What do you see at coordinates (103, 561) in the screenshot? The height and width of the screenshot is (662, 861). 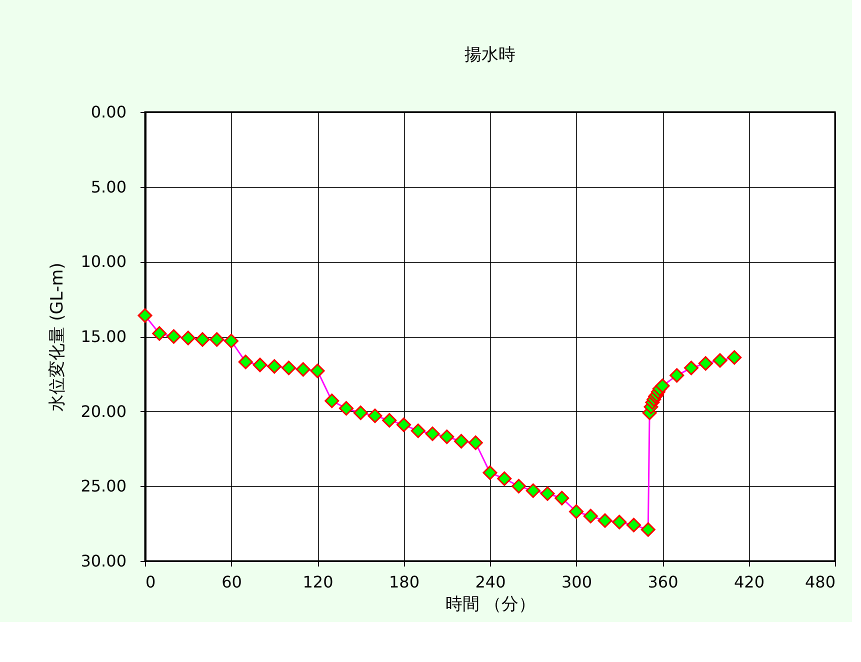 I see `y-tick-label: 30.00` at bounding box center [103, 561].